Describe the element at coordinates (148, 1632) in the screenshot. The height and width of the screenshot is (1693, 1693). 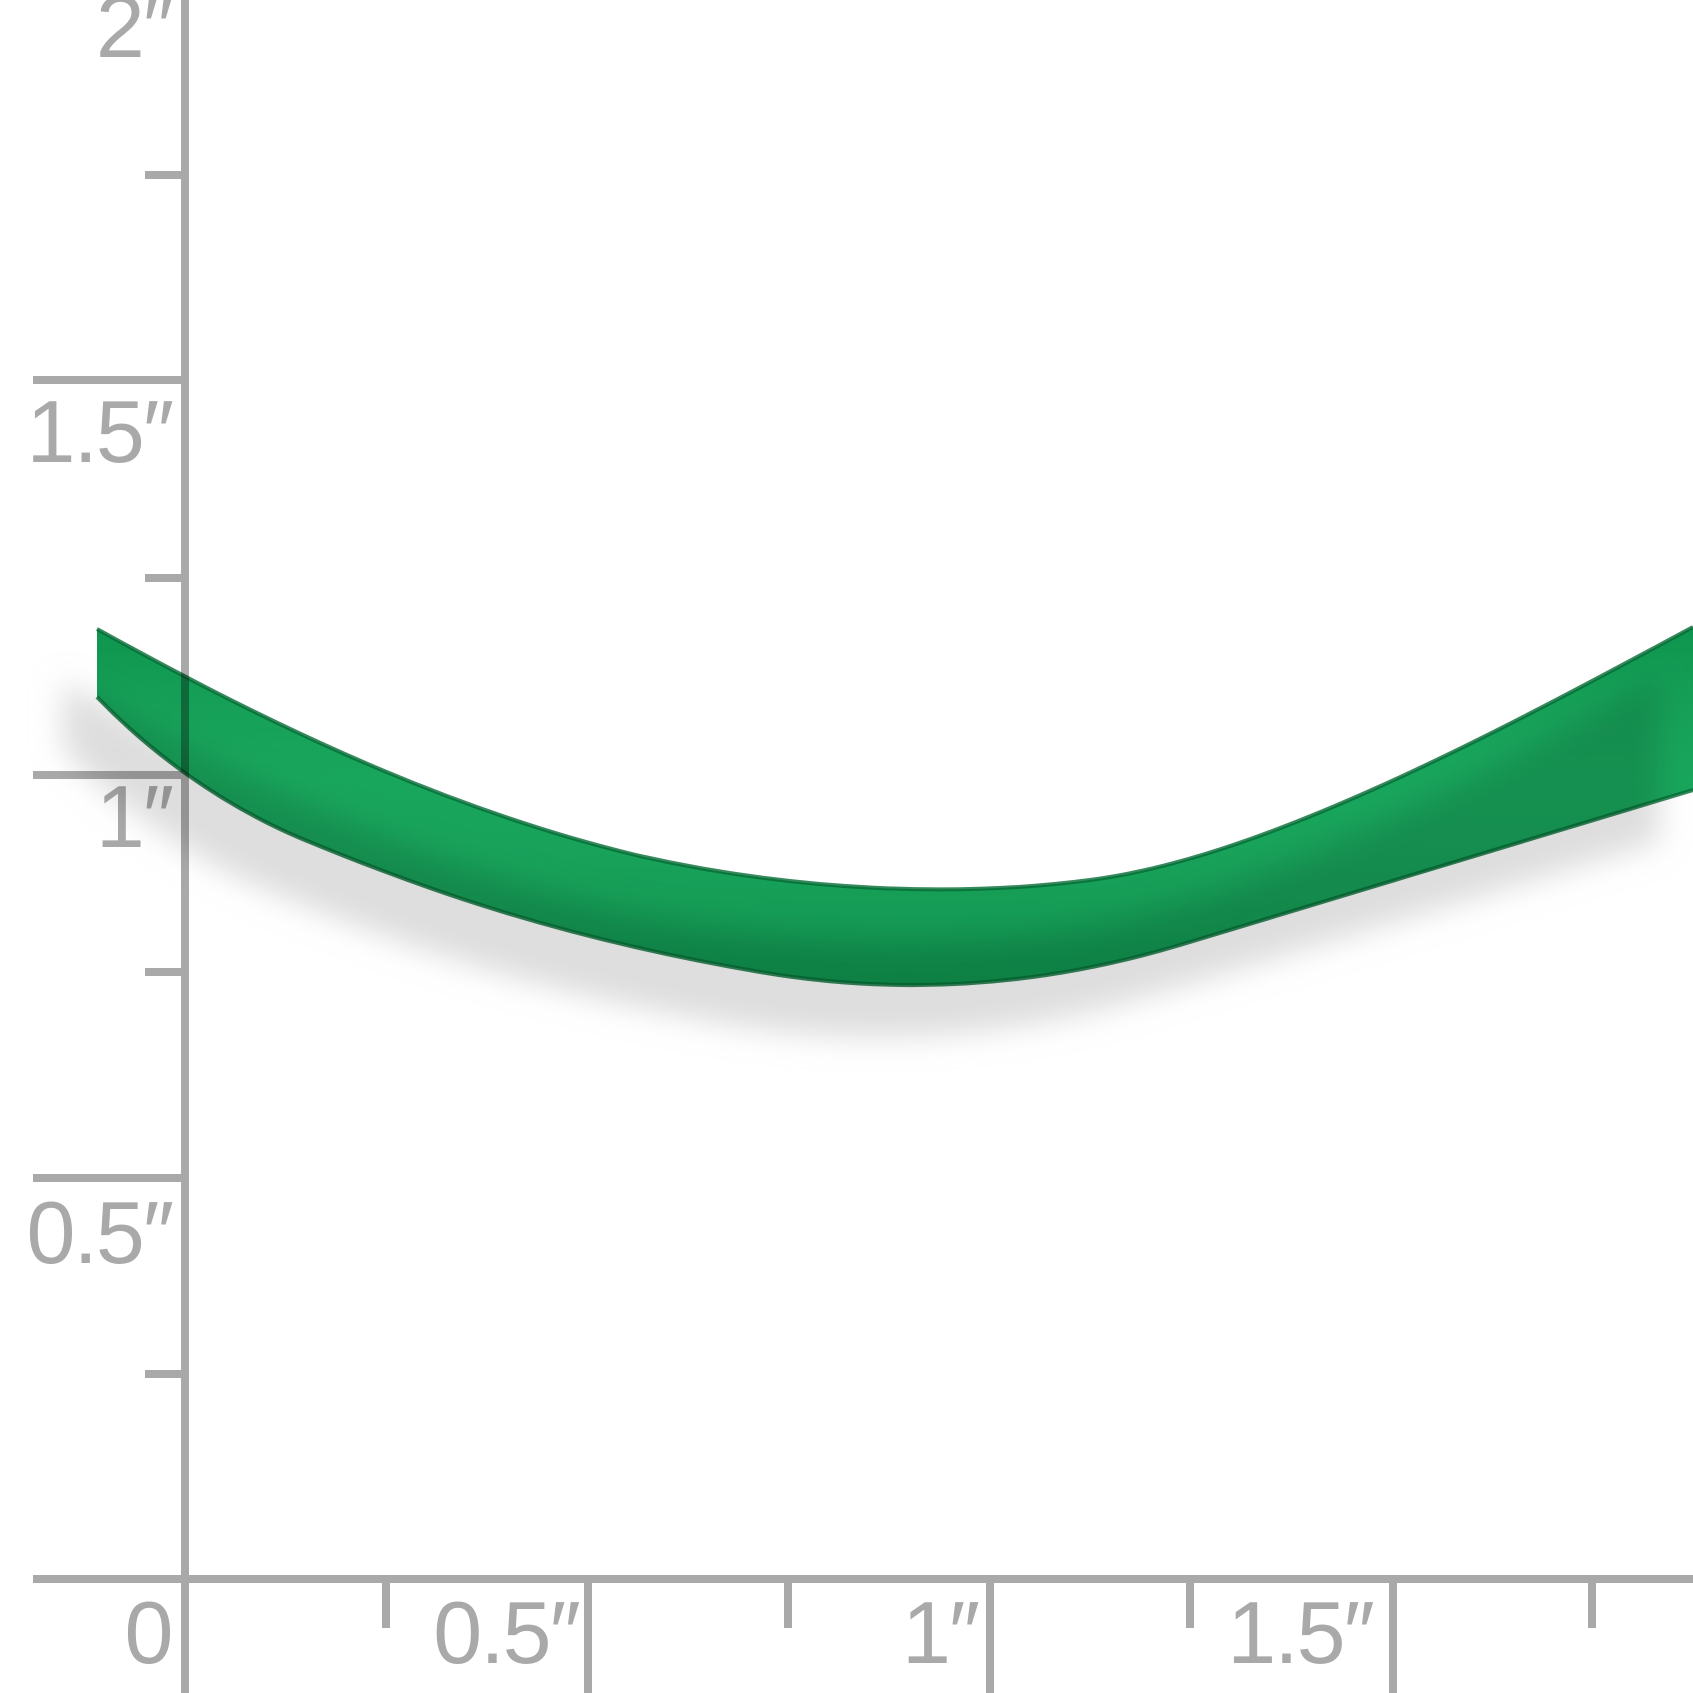
I see `ruler-label-0: 0` at that location.